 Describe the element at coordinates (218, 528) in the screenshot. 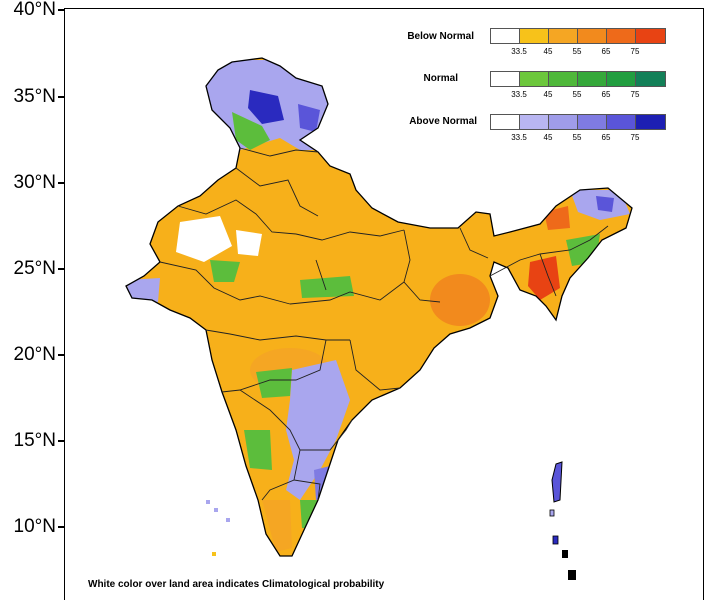

I see `lakshadweep-islands` at that location.